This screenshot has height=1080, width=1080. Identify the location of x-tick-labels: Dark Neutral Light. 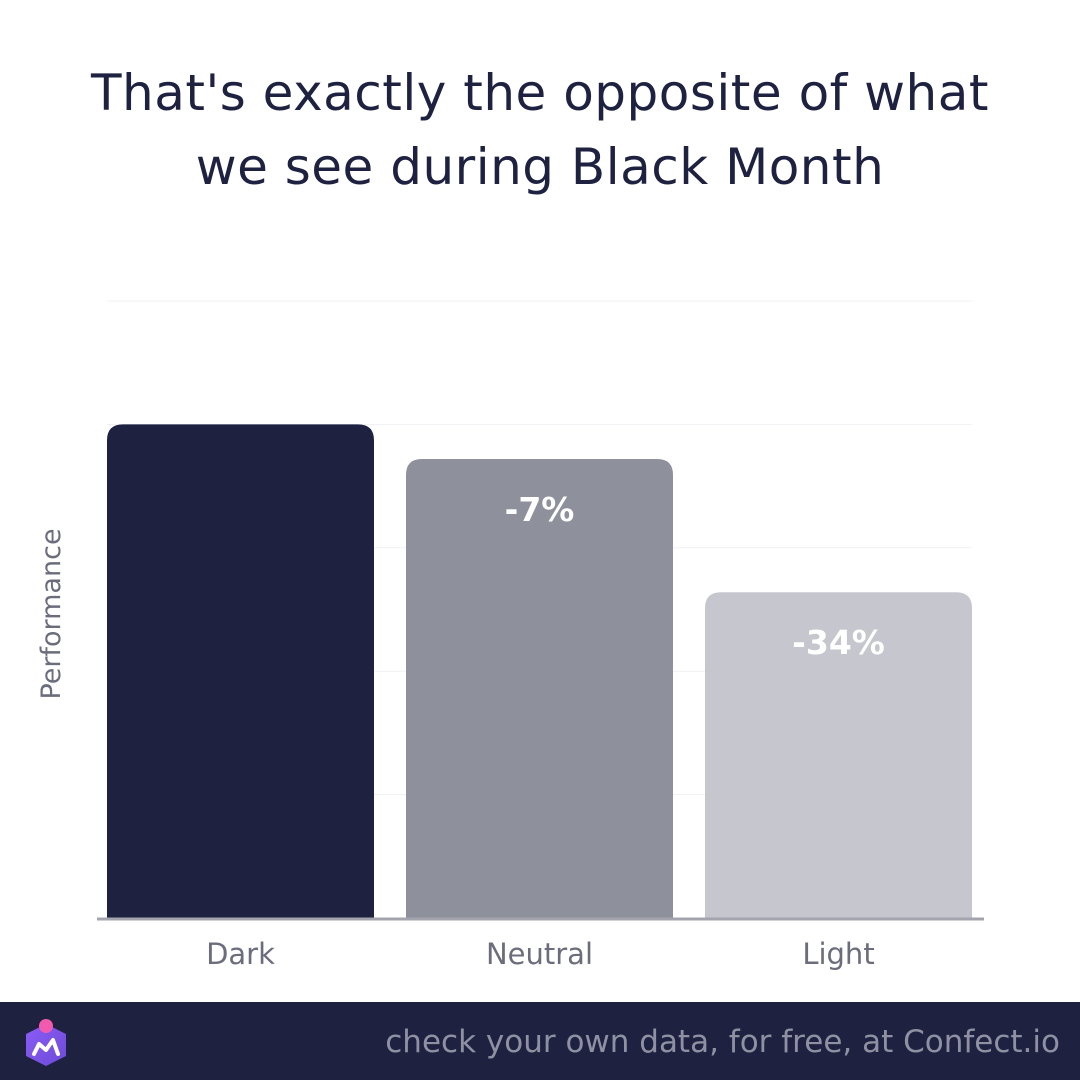
(540, 954).